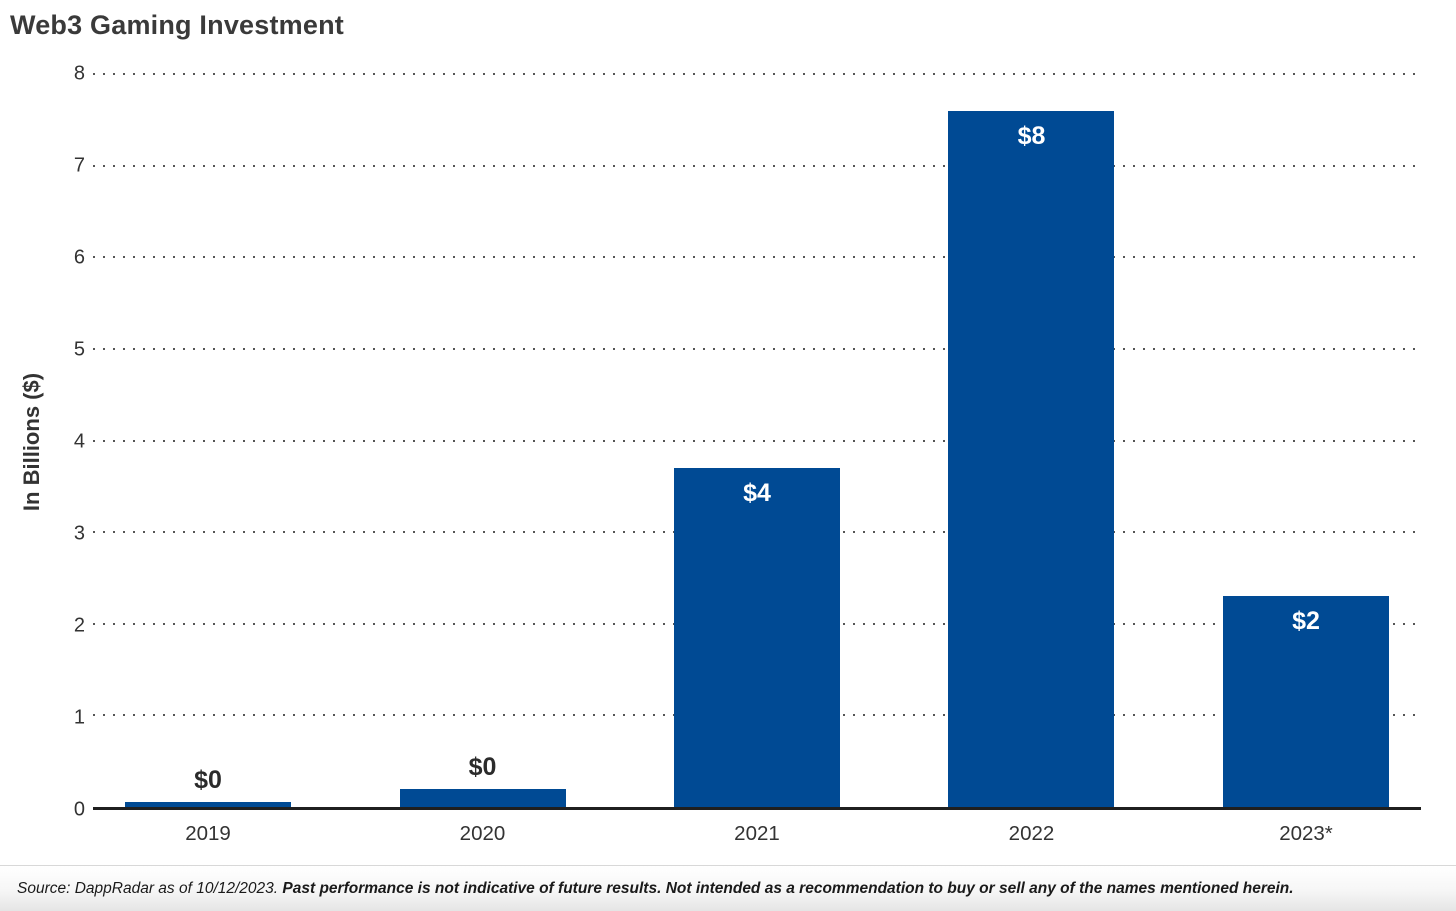 The height and width of the screenshot is (911, 1456). What do you see at coordinates (79, 717) in the screenshot?
I see `y-tick-label: 1` at bounding box center [79, 717].